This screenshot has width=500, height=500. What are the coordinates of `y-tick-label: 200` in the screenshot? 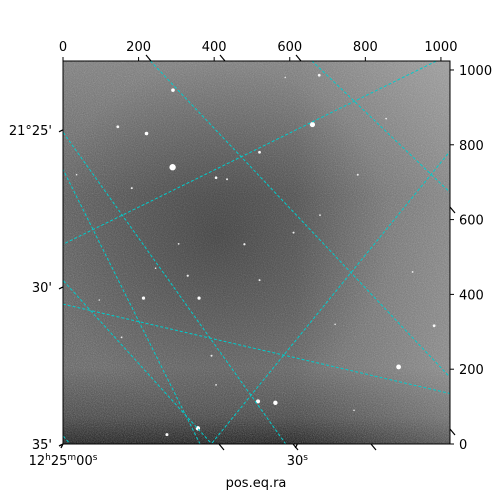 It's located at (471, 370).